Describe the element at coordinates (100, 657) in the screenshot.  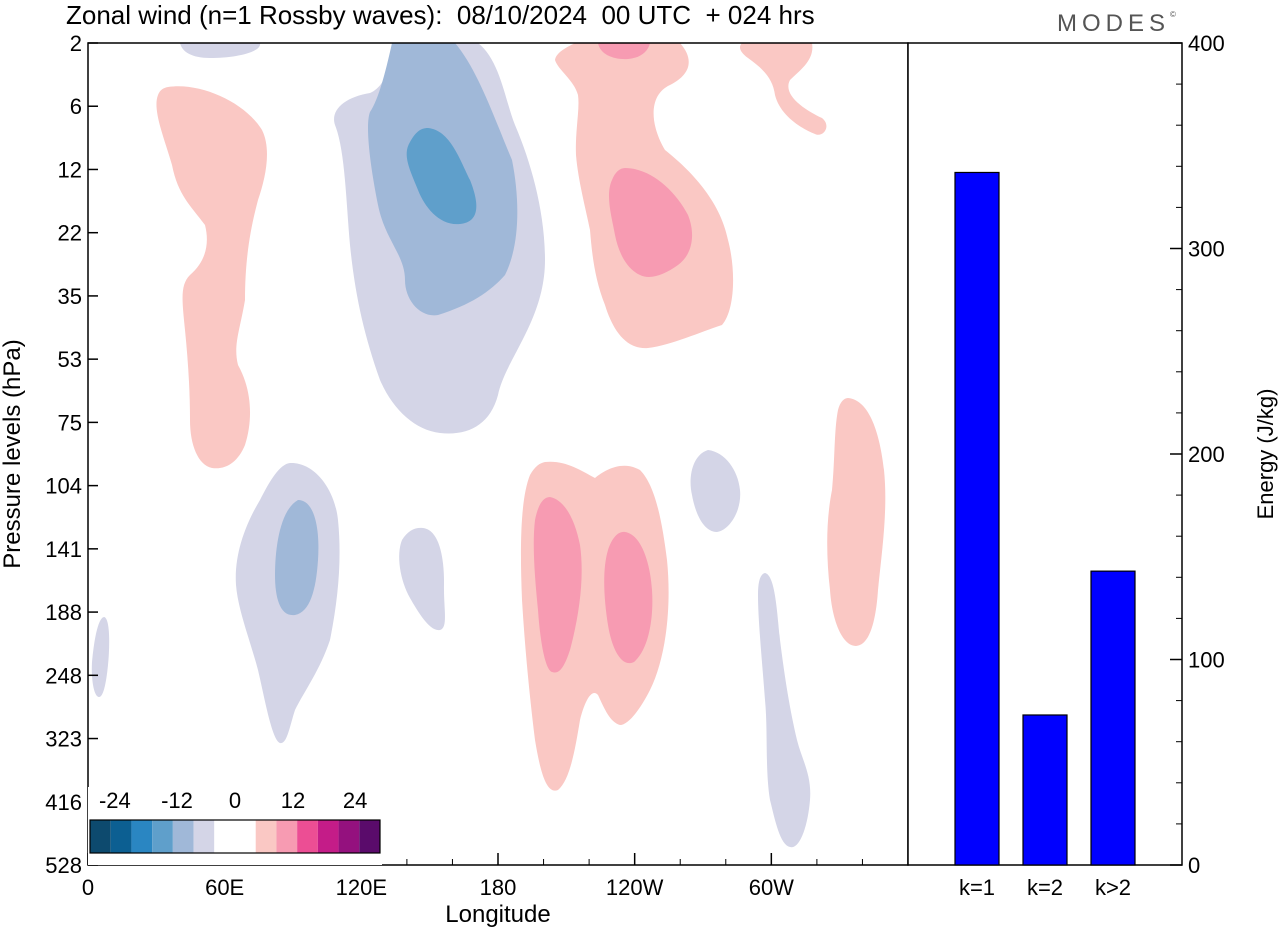
I see `contour-neg-1-lower-left-edge` at that location.